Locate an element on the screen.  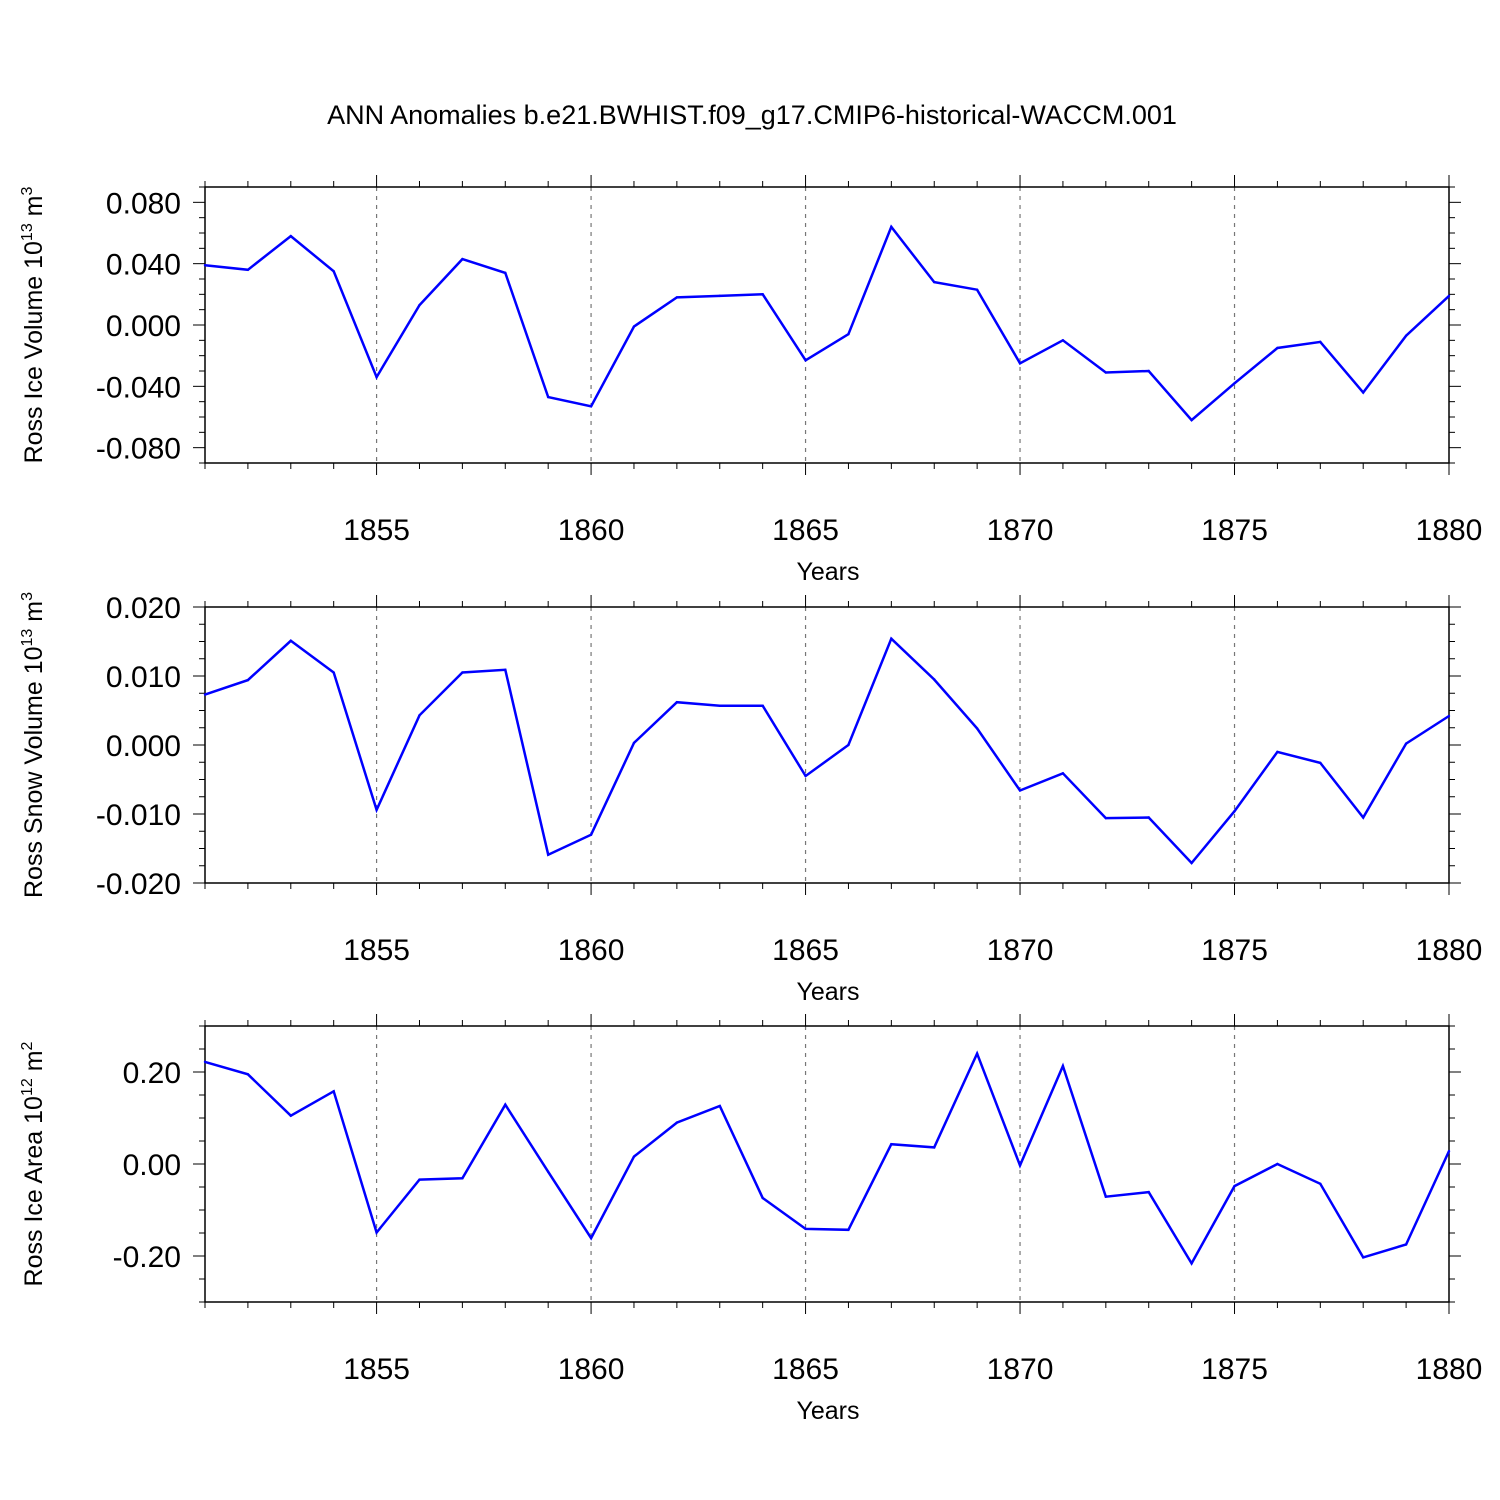
y-axis-title: Ross Ice Area 1012 m2 is located at coordinates (33, 1163).